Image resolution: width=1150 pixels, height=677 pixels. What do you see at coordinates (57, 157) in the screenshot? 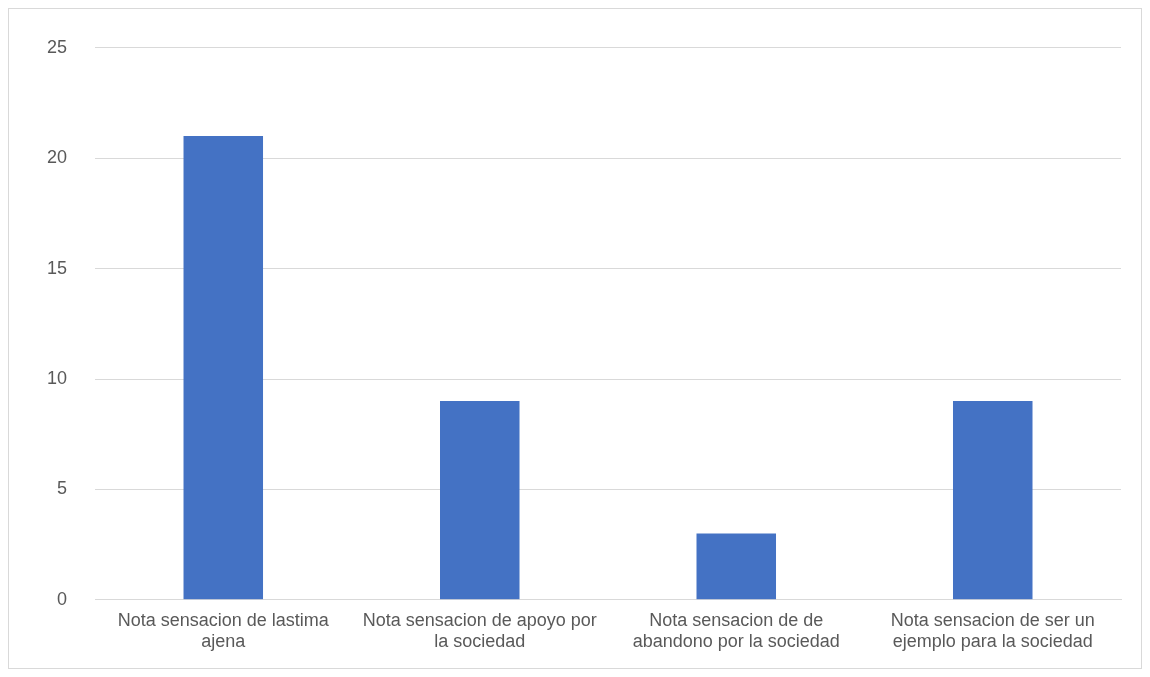
I see `y-tick-label: 20` at bounding box center [57, 157].